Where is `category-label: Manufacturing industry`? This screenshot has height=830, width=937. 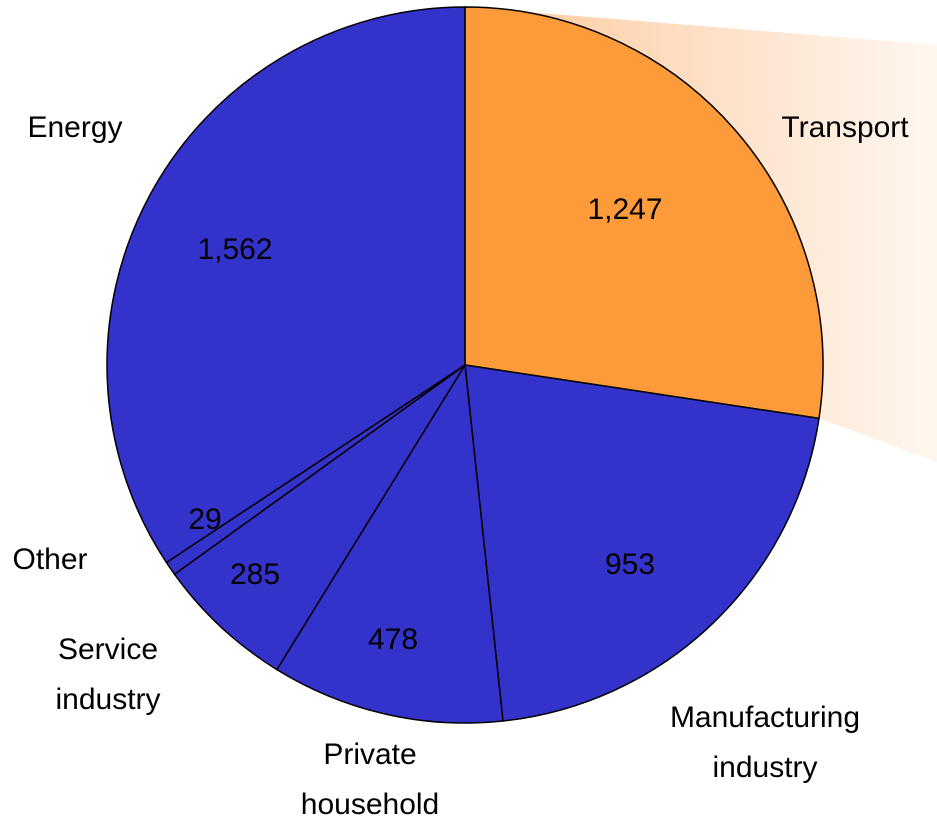 category-label: Manufacturing industry is located at coordinates (765, 742).